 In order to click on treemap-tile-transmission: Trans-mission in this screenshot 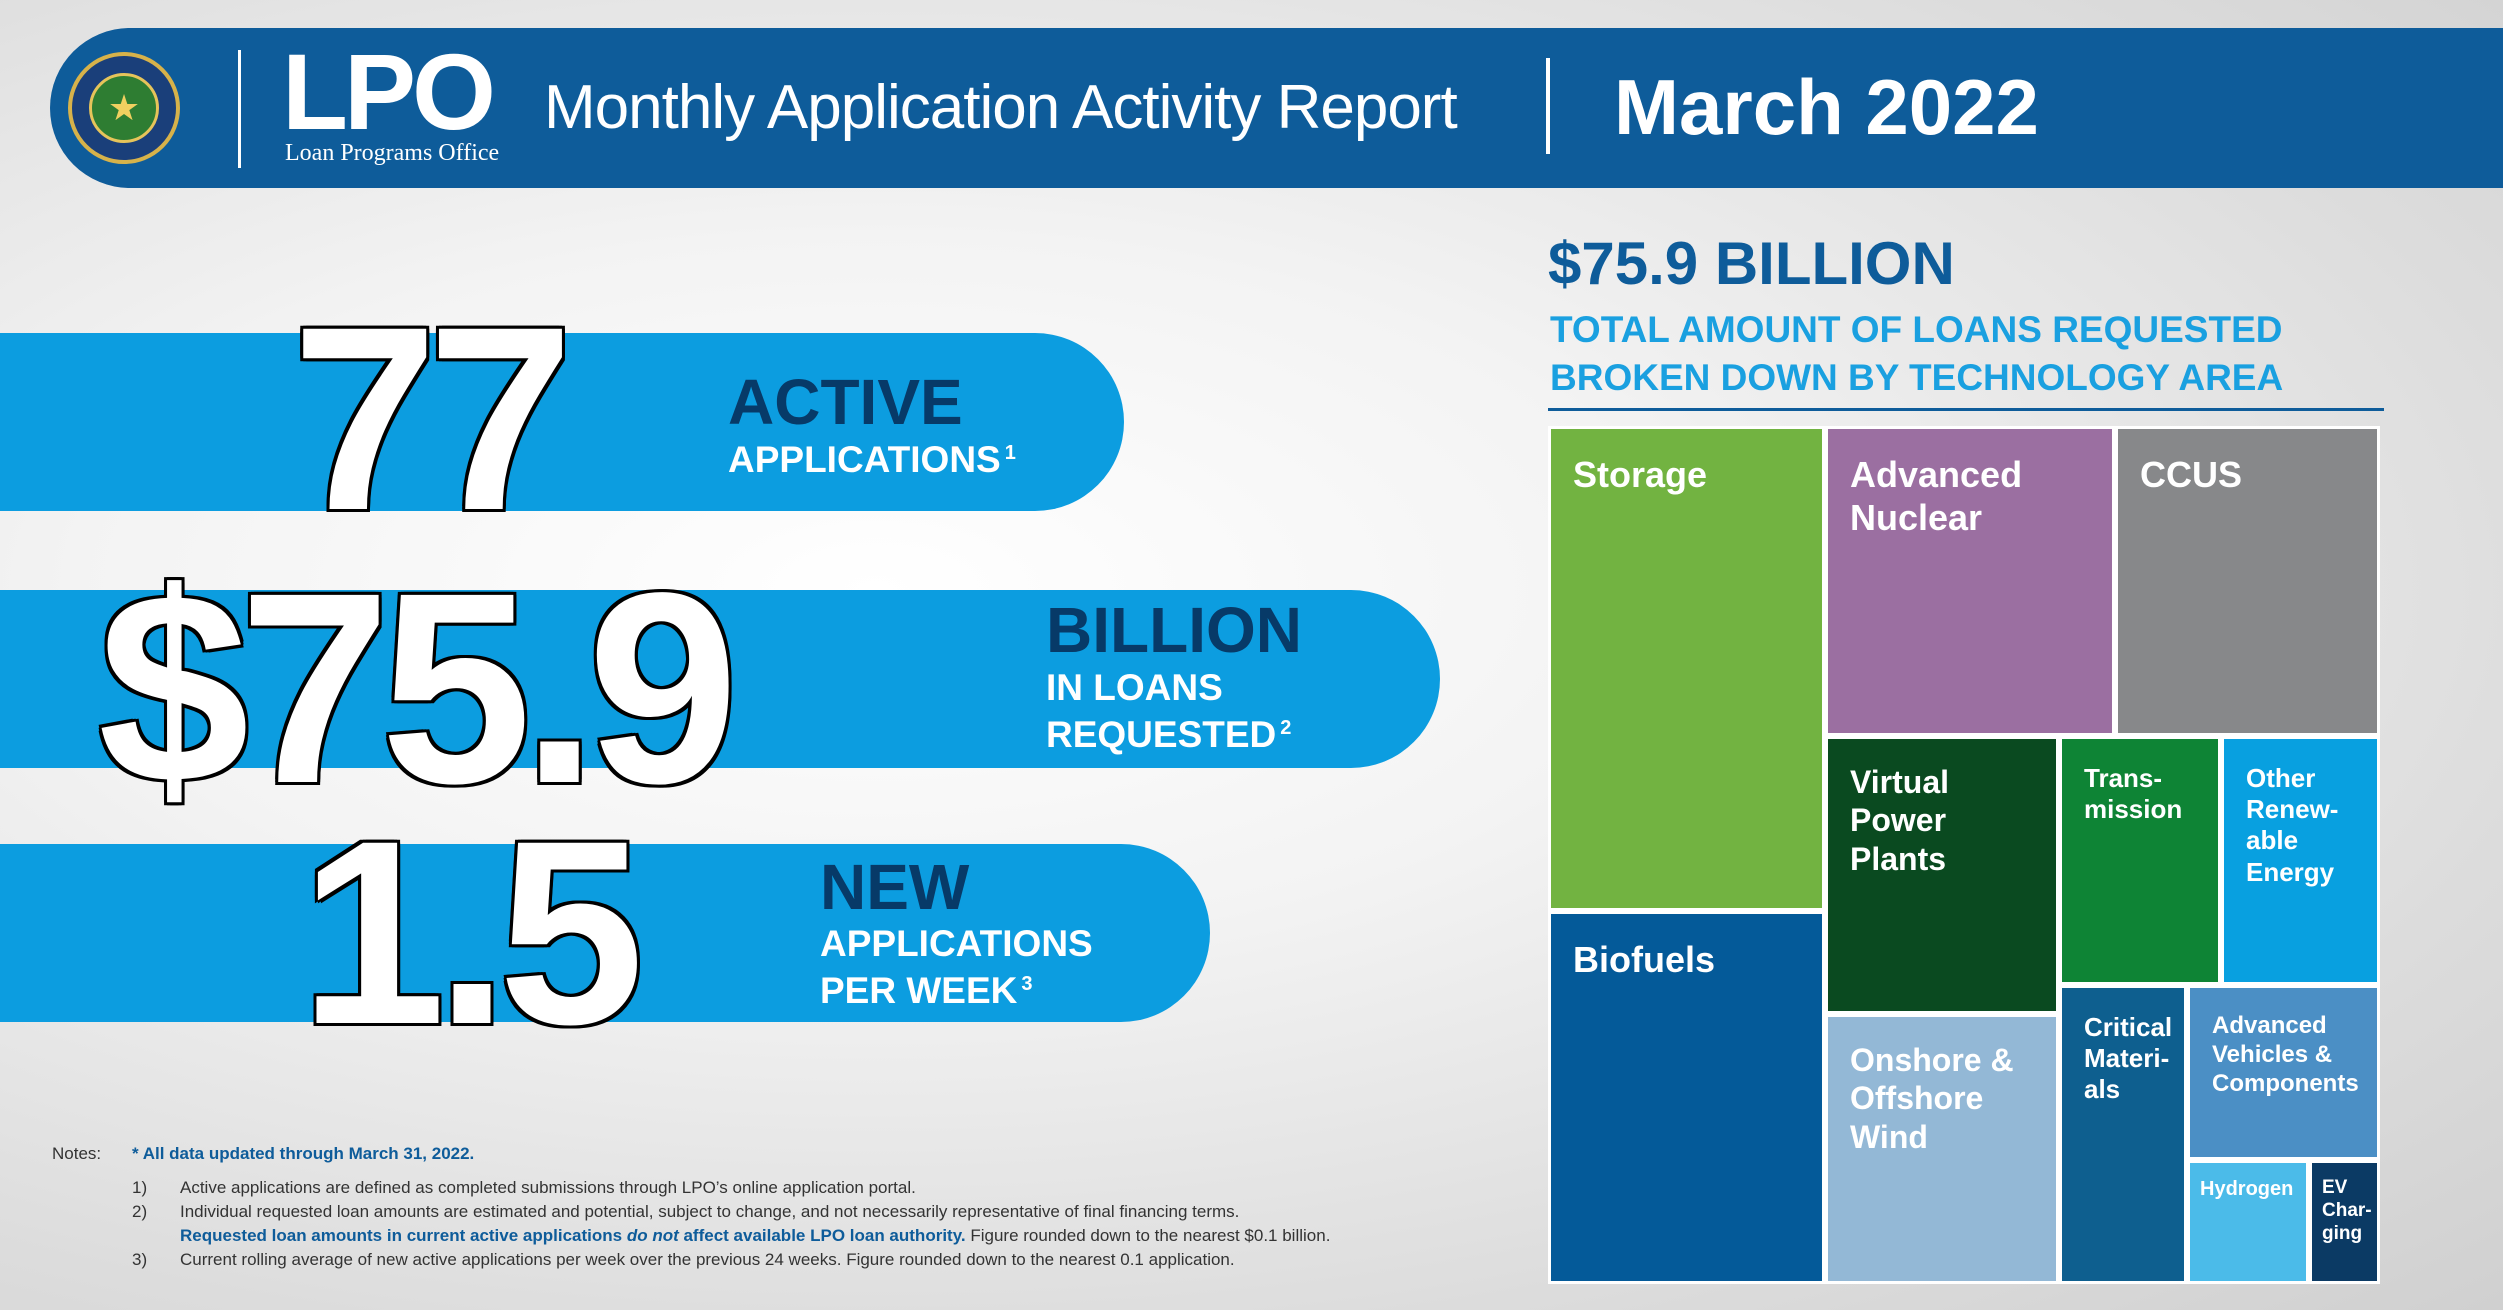, I will do `click(2140, 860)`.